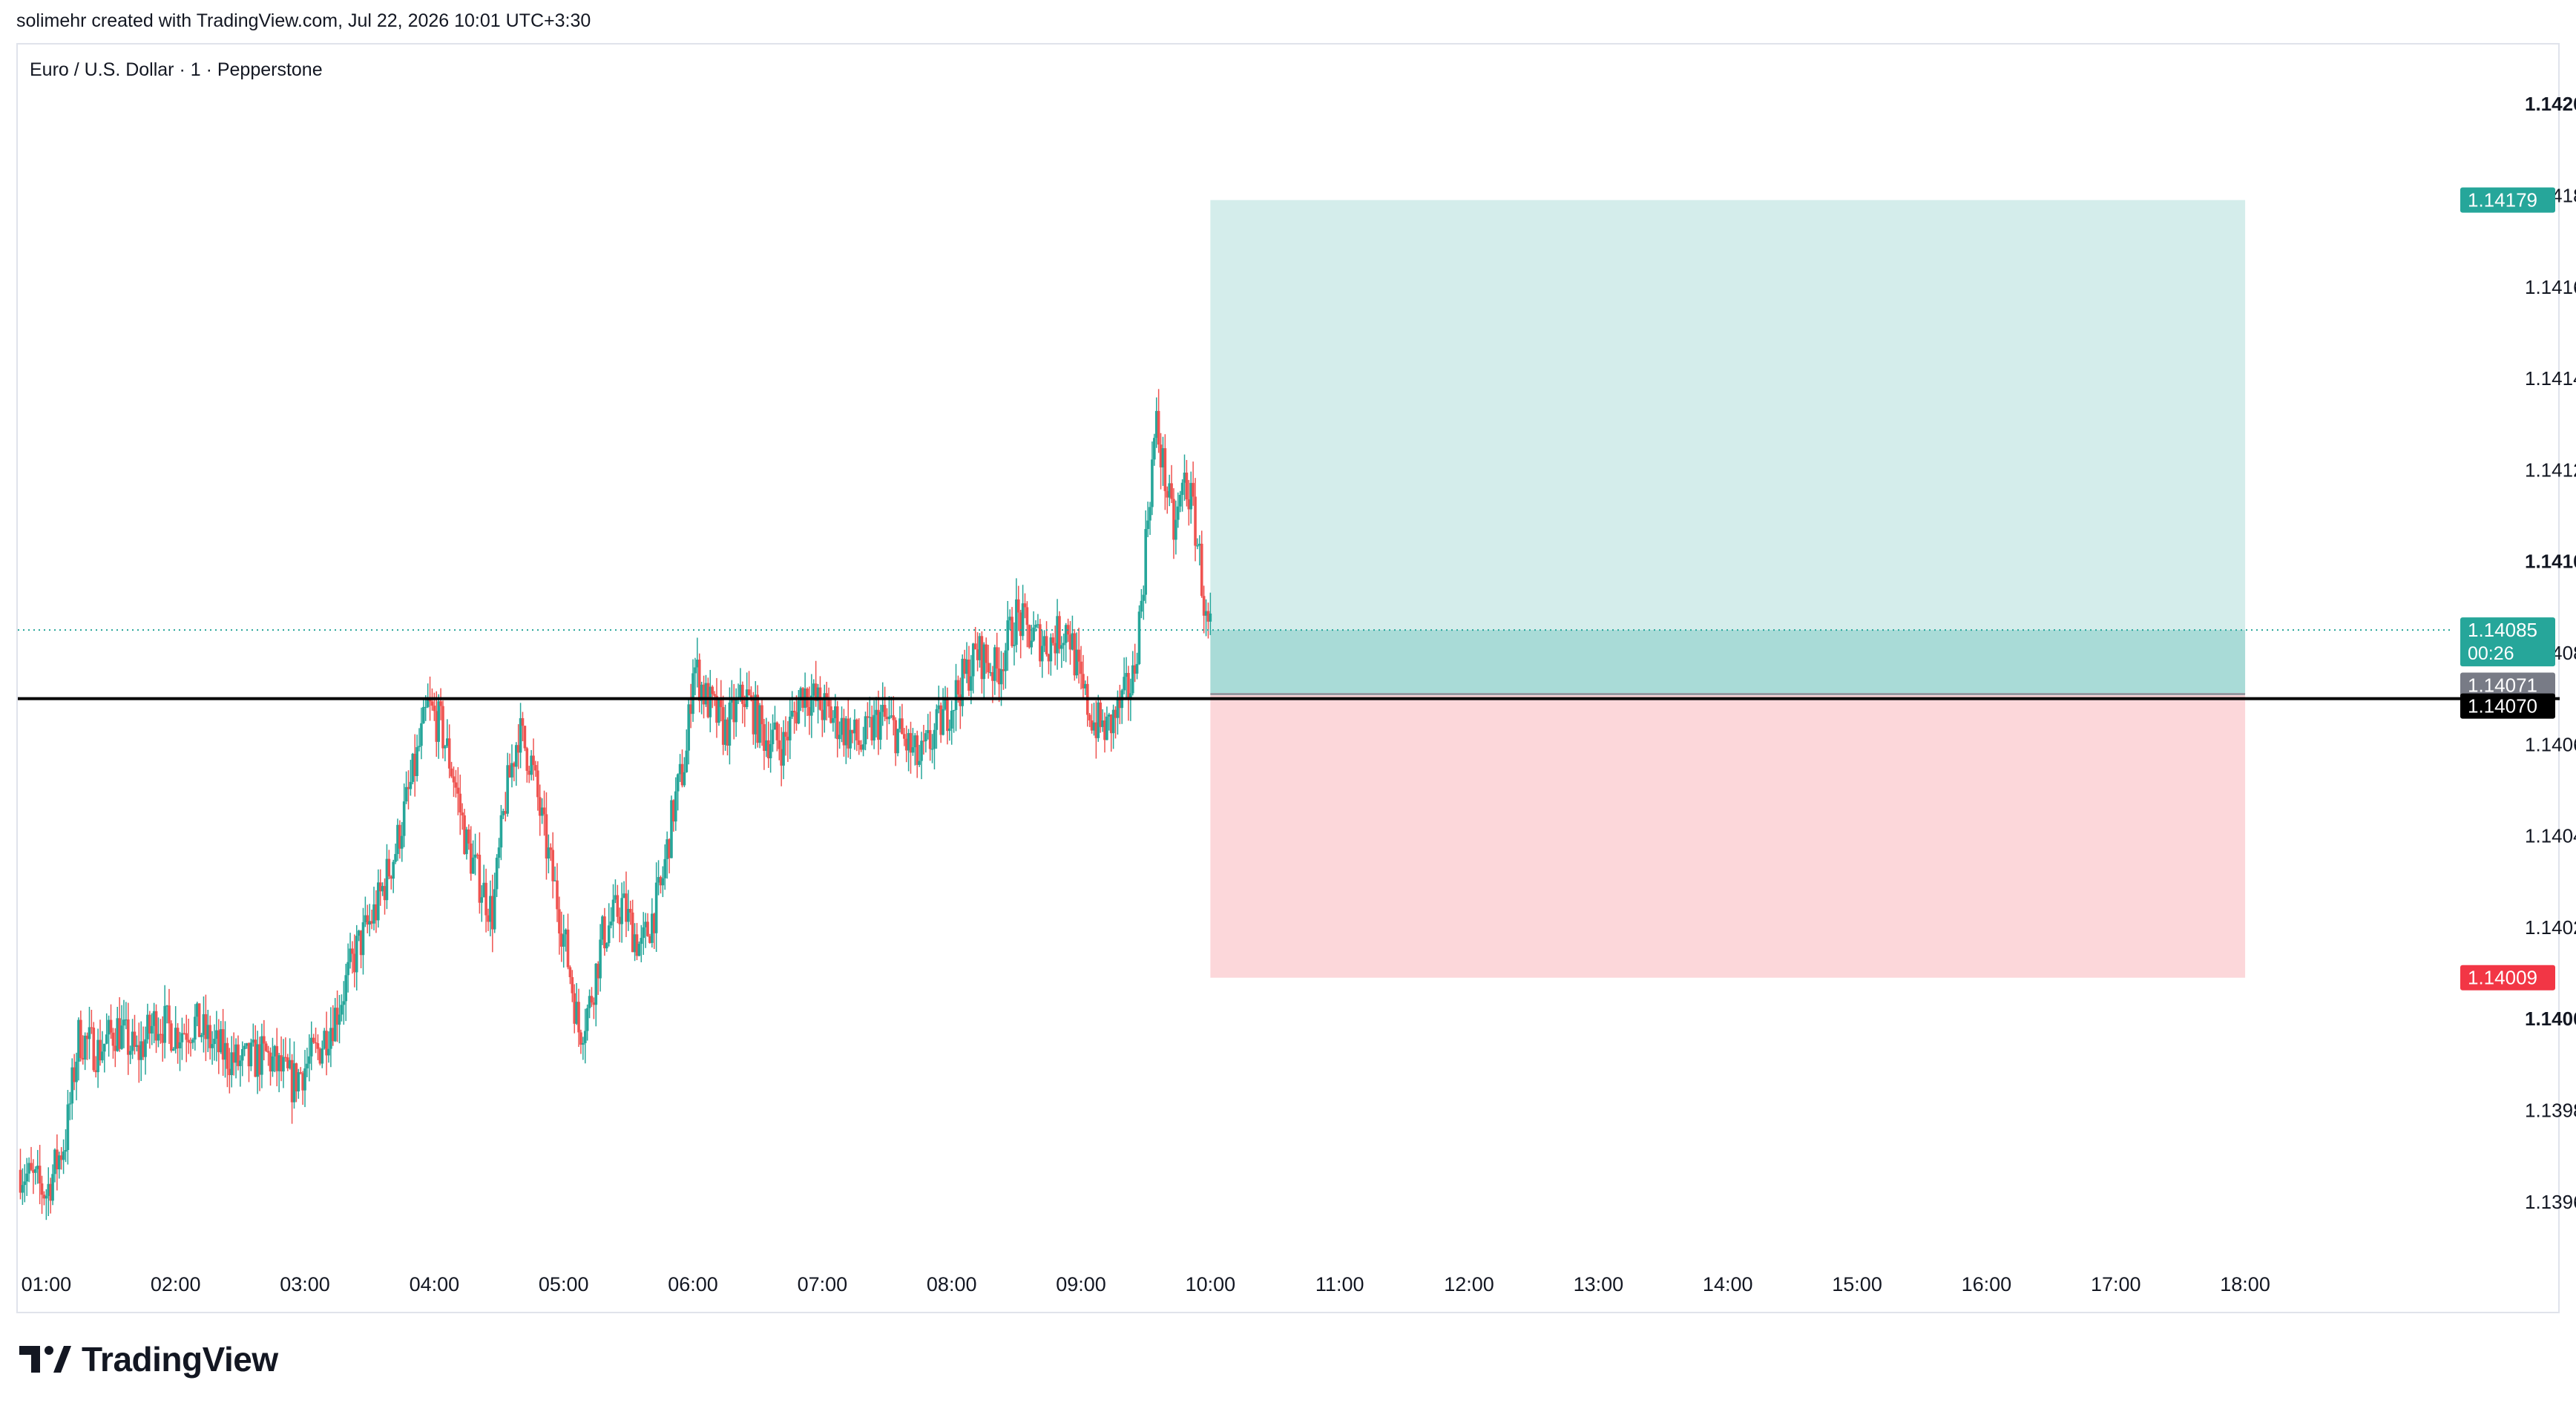 The image size is (2576, 1406). What do you see at coordinates (148, 1359) in the screenshot?
I see `tradingview-logo: TradingView` at bounding box center [148, 1359].